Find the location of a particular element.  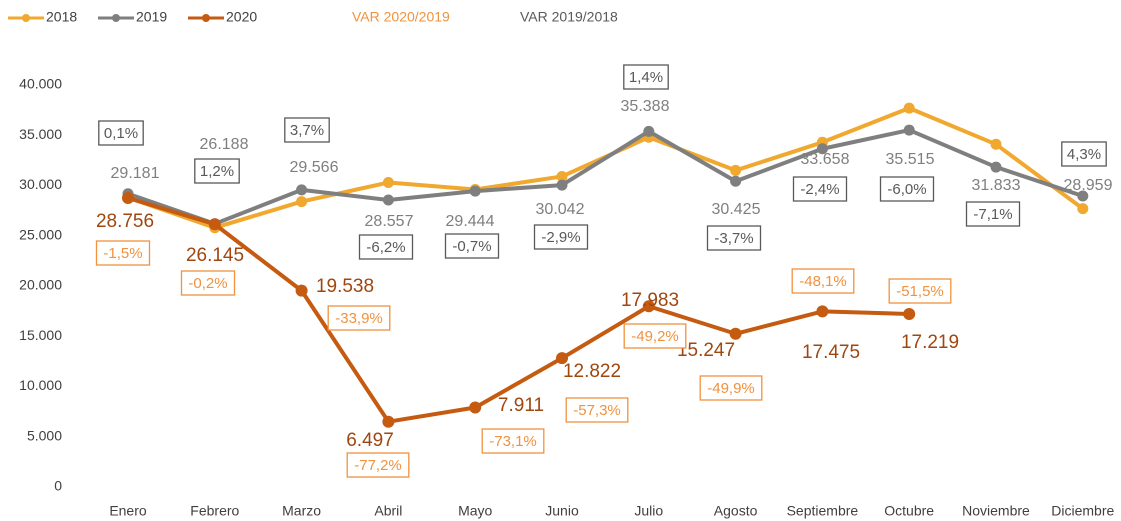

x-tick-label: Octubre is located at coordinates (909, 511).